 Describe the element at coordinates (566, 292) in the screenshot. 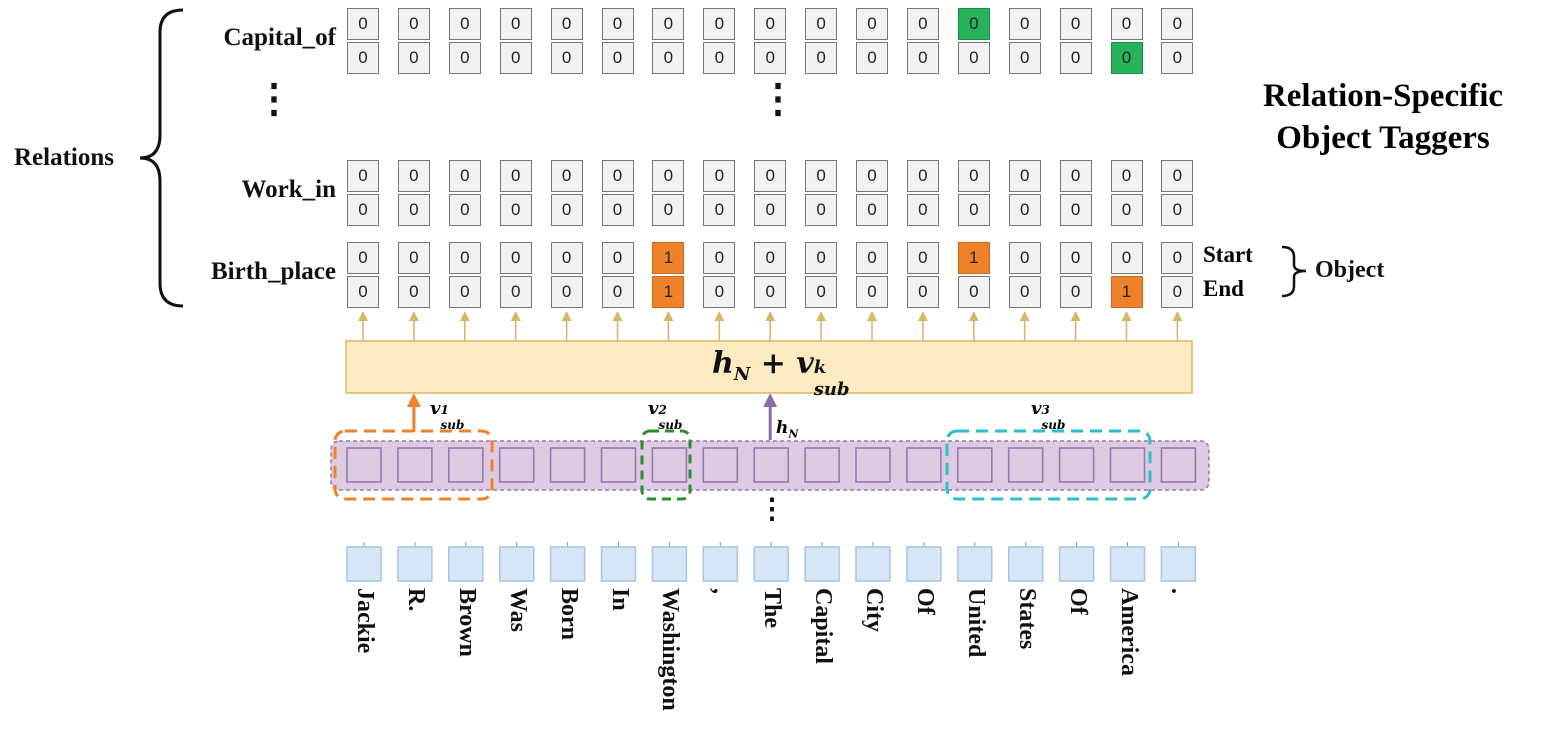

I see `tag-cell-birth-place-end-4: 0` at that location.